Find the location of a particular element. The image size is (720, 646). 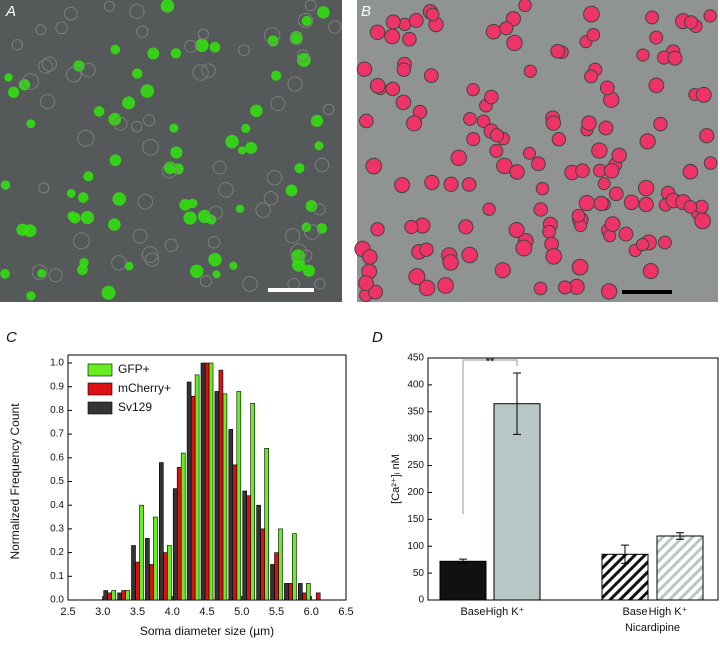

y-tick-label: 0.6 is located at coordinates (57, 457).